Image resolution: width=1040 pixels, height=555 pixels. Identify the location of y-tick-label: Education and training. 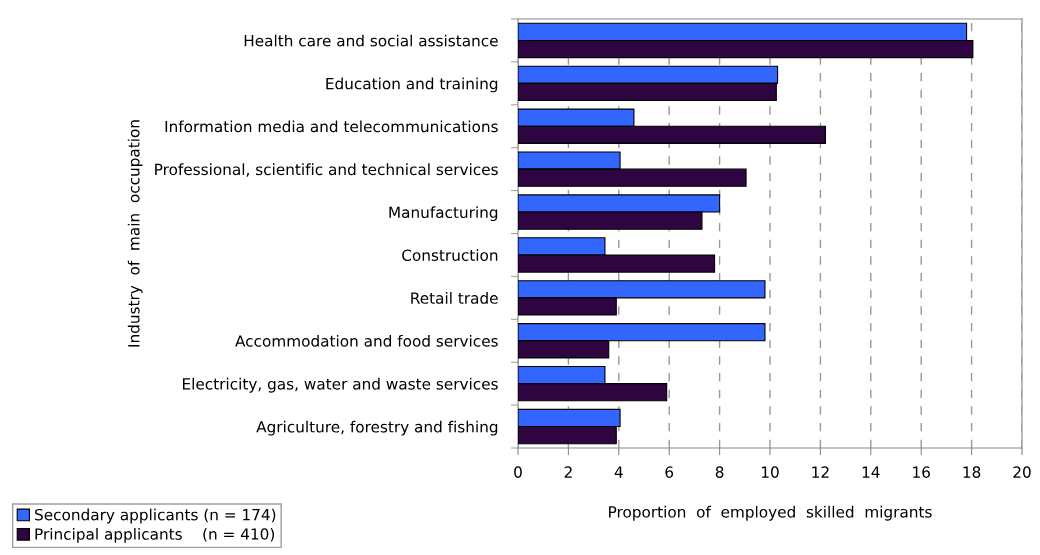
(412, 85).